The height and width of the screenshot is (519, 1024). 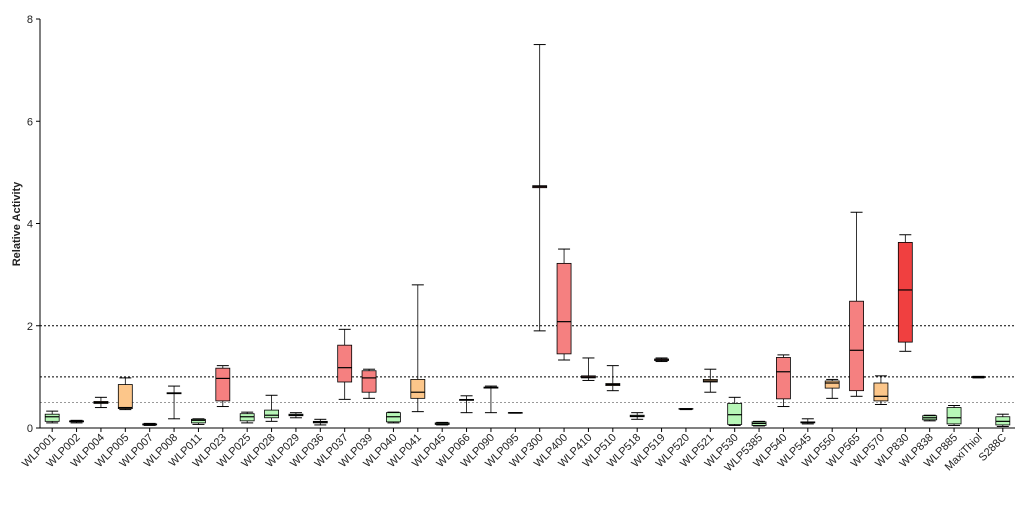 I want to click on y-tick-label: 2, so click(x=30, y=327).